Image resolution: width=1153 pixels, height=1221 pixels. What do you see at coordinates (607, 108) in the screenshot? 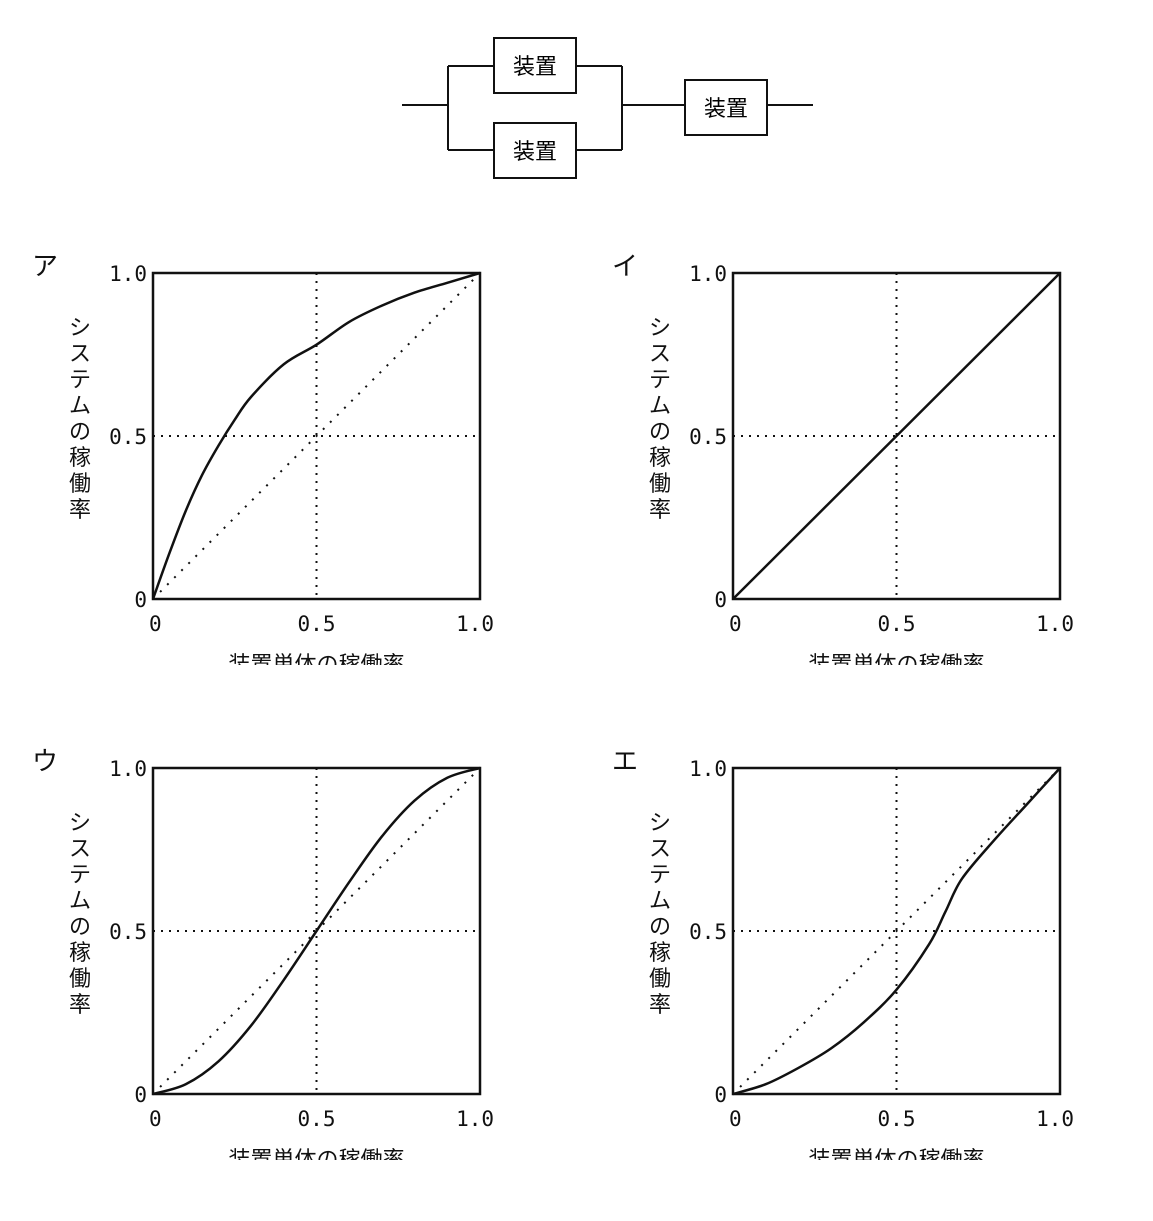
I see `system-block-diagram: 装置 装置 装置` at bounding box center [607, 108].